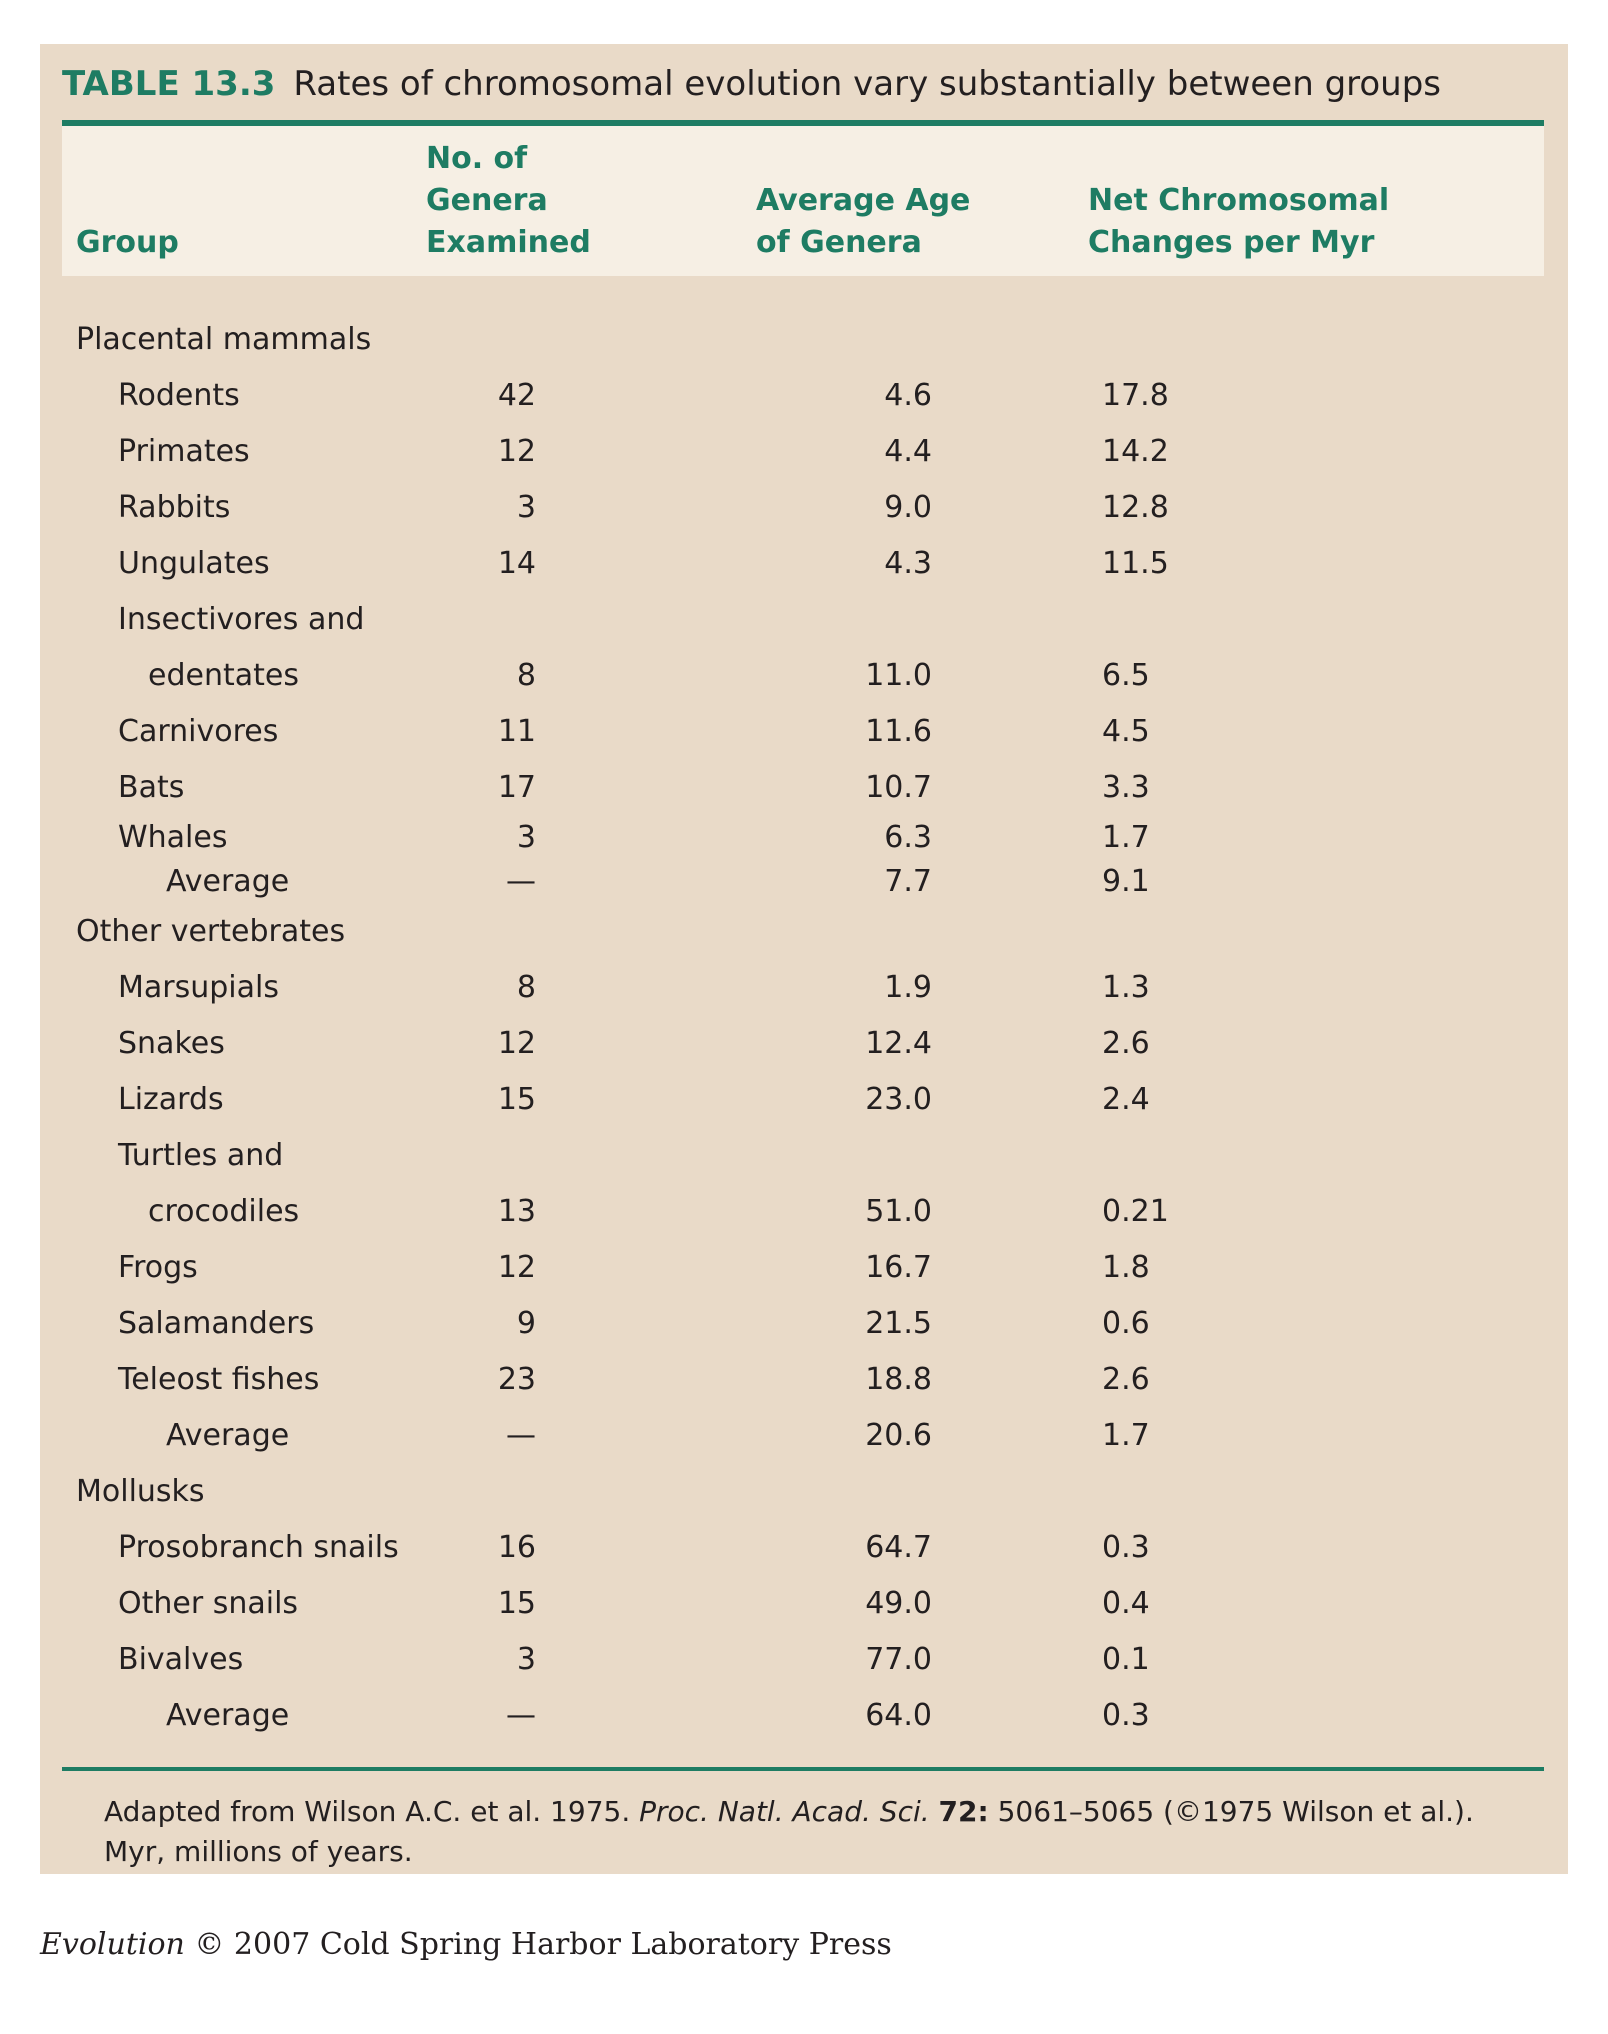 This screenshot has height=2034, width=1608. What do you see at coordinates (803, 1156) in the screenshot?
I see `table-row: Turtles and` at bounding box center [803, 1156].